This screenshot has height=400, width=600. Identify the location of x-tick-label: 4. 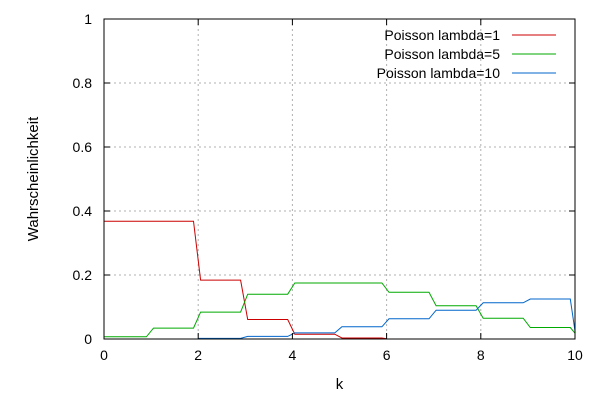
(293, 355).